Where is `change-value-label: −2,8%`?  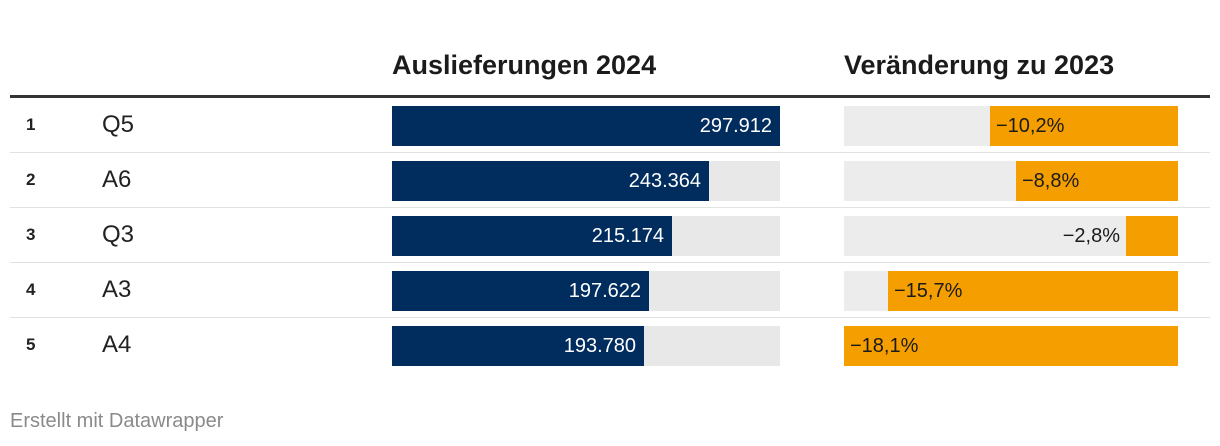
change-value-label: −2,8% is located at coordinates (1091, 236).